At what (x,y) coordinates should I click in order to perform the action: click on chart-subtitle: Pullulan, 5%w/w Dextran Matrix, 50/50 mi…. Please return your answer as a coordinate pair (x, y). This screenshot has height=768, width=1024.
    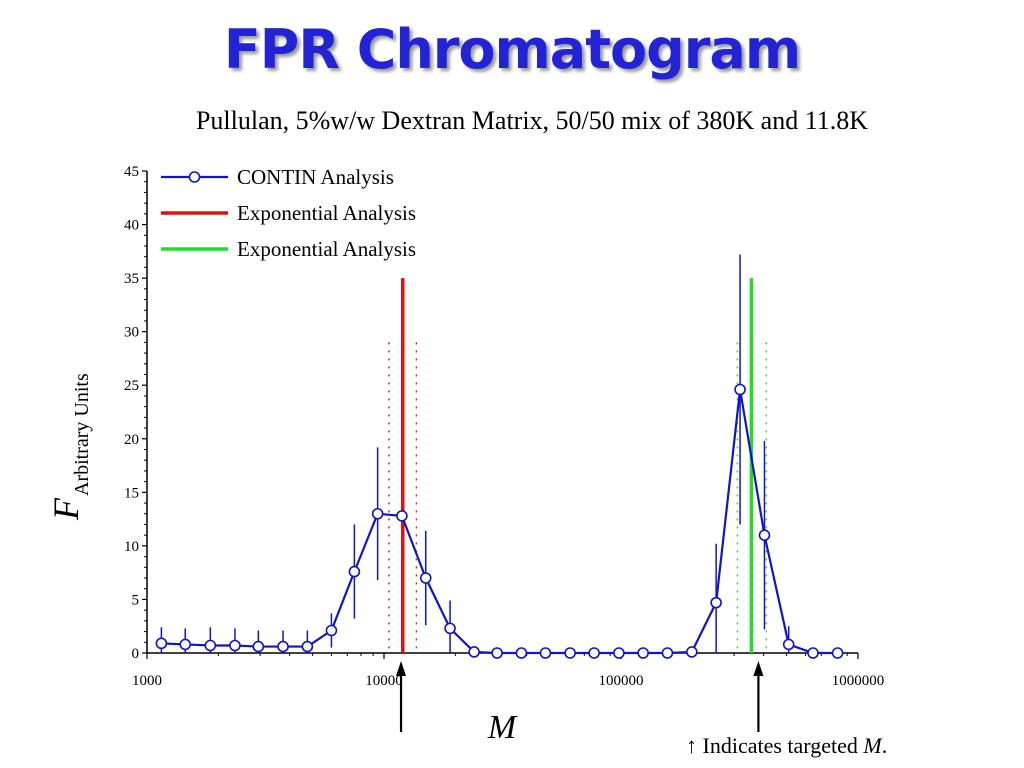
    Looking at the image, I should click on (532, 120).